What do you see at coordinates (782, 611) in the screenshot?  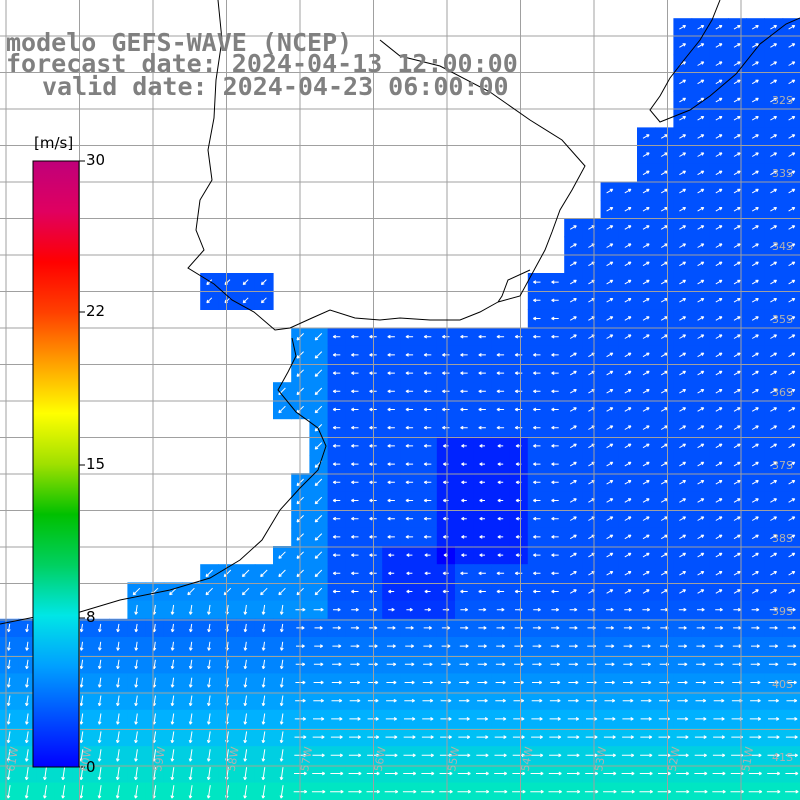 I see `latitude-label: 39S` at bounding box center [782, 611].